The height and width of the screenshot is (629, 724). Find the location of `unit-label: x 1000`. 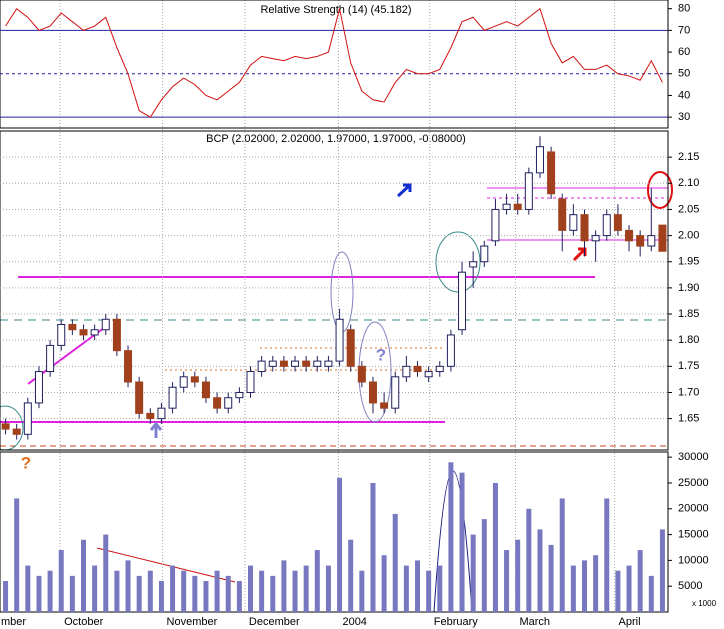

unit-label: x 1000 is located at coordinates (704, 603).